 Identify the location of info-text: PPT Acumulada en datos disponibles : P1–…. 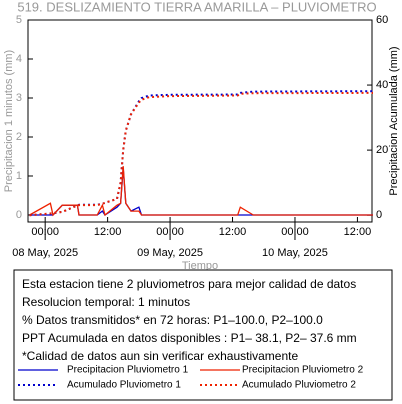
(189, 338).